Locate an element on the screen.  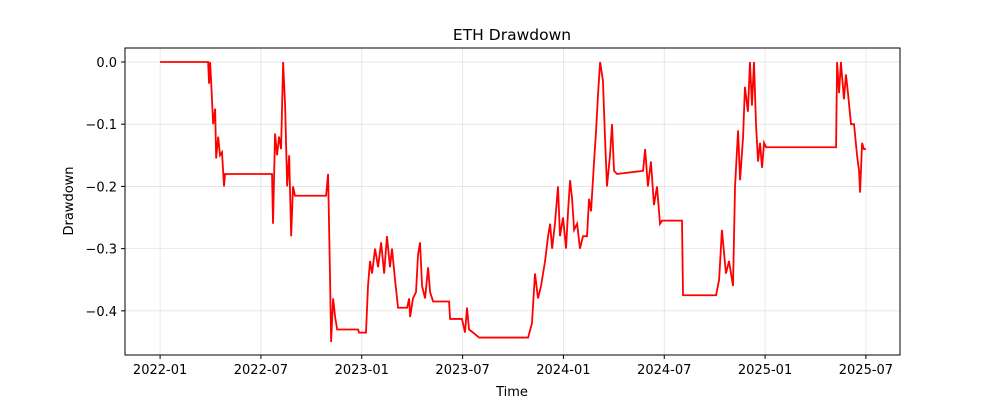
x-tick-label: 2025-01 is located at coordinates (765, 370).